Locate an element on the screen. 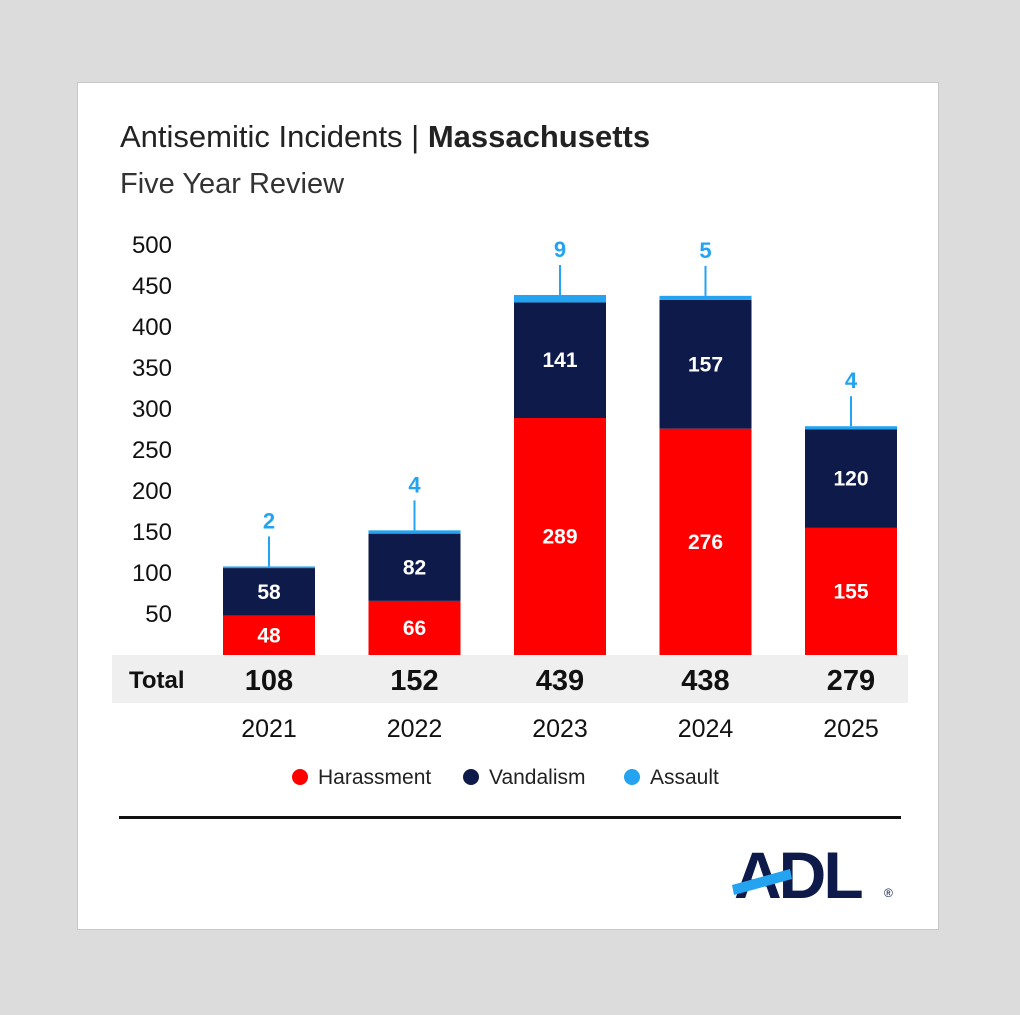 The height and width of the screenshot is (1015, 1020). totals-label: Total is located at coordinates (157, 680).